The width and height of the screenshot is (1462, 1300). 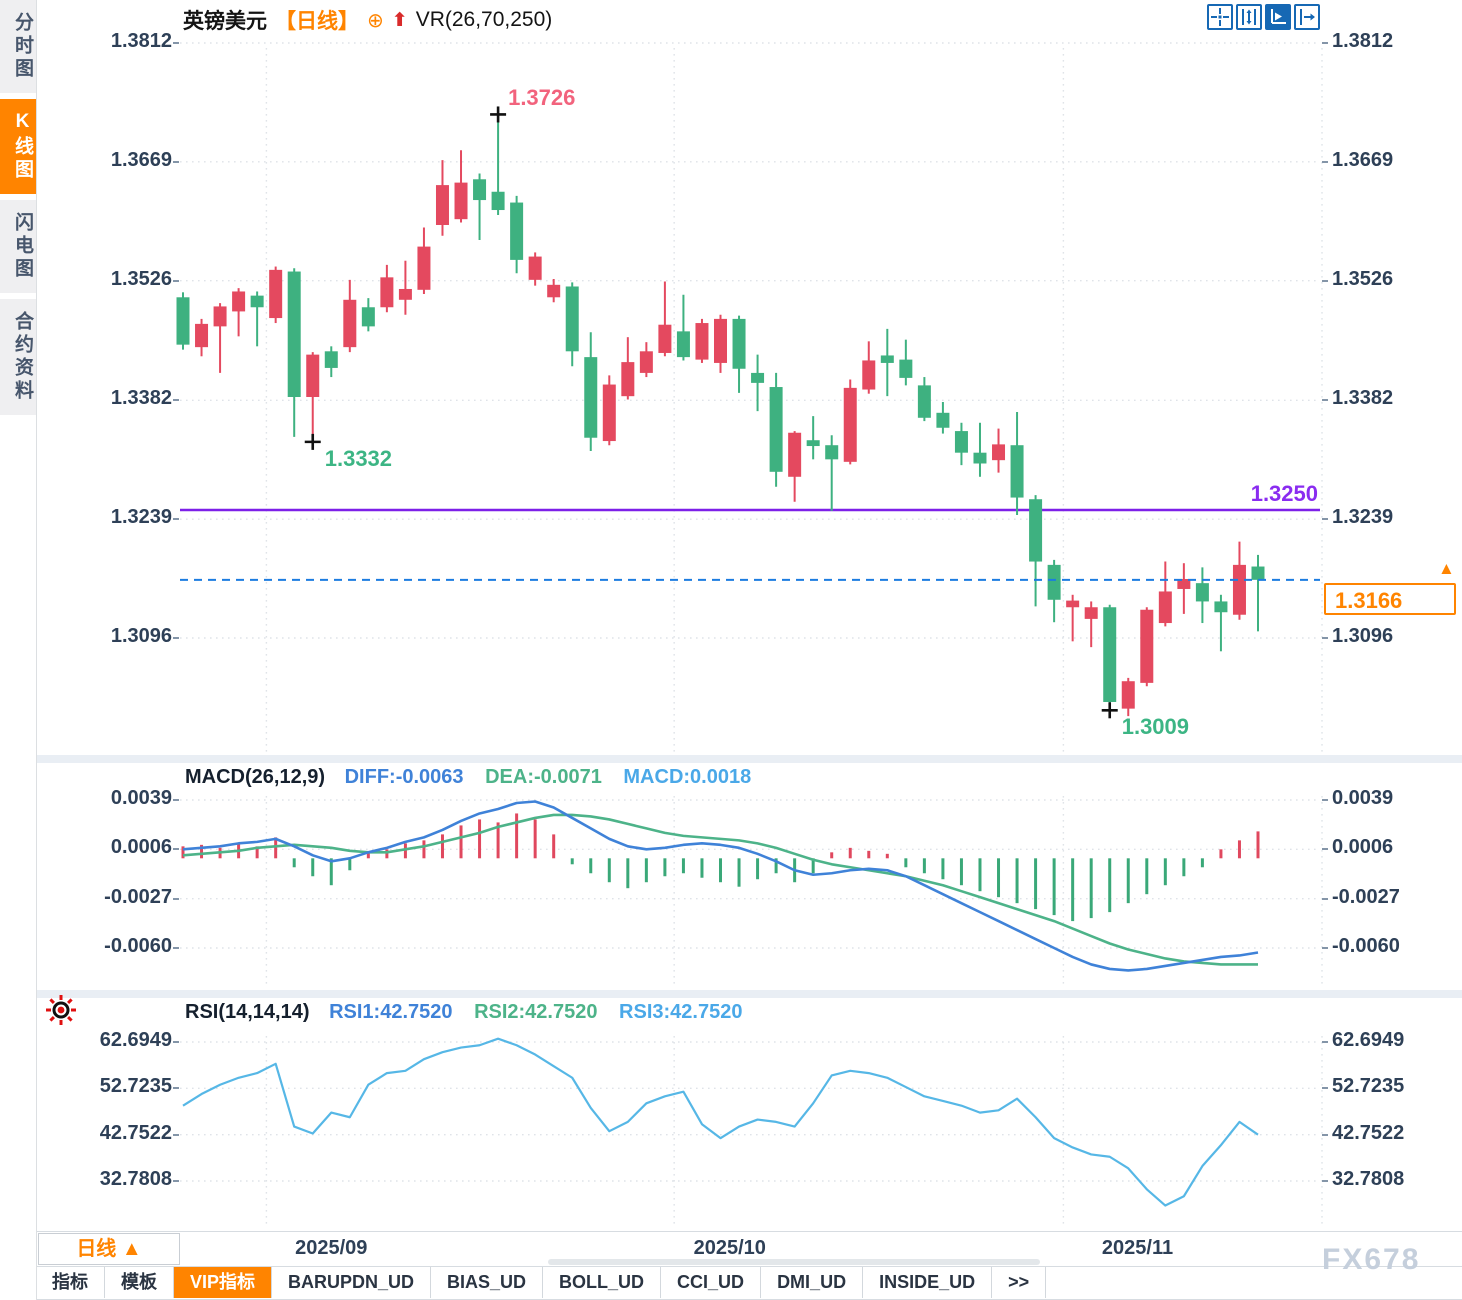 What do you see at coordinates (109, 1249) in the screenshot?
I see `period-selector-button: 日线 ▲` at bounding box center [109, 1249].